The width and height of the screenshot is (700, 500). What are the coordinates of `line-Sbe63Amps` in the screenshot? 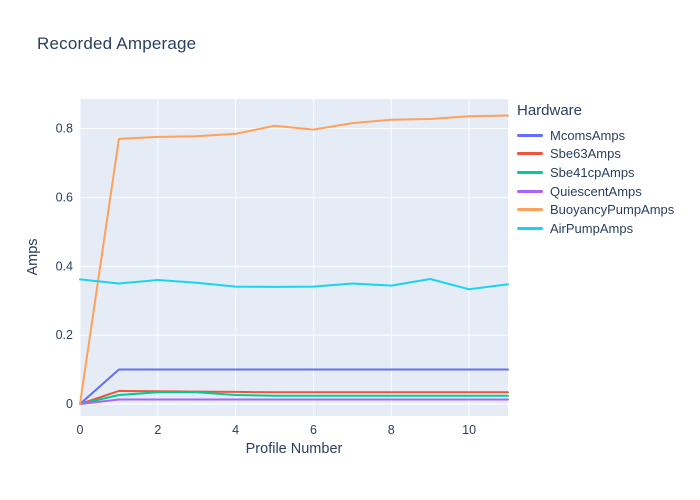 It's located at (294, 397).